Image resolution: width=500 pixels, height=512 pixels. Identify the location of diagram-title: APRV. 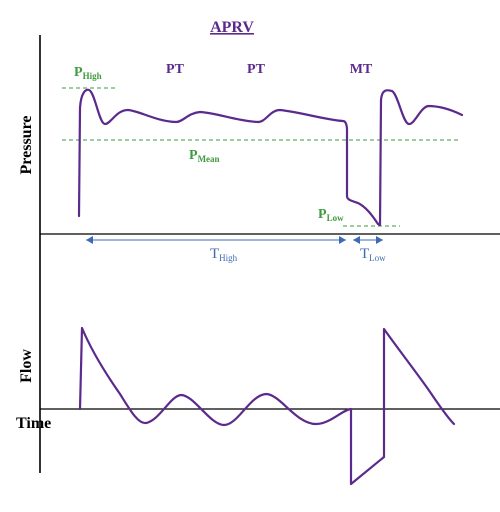
(232, 27).